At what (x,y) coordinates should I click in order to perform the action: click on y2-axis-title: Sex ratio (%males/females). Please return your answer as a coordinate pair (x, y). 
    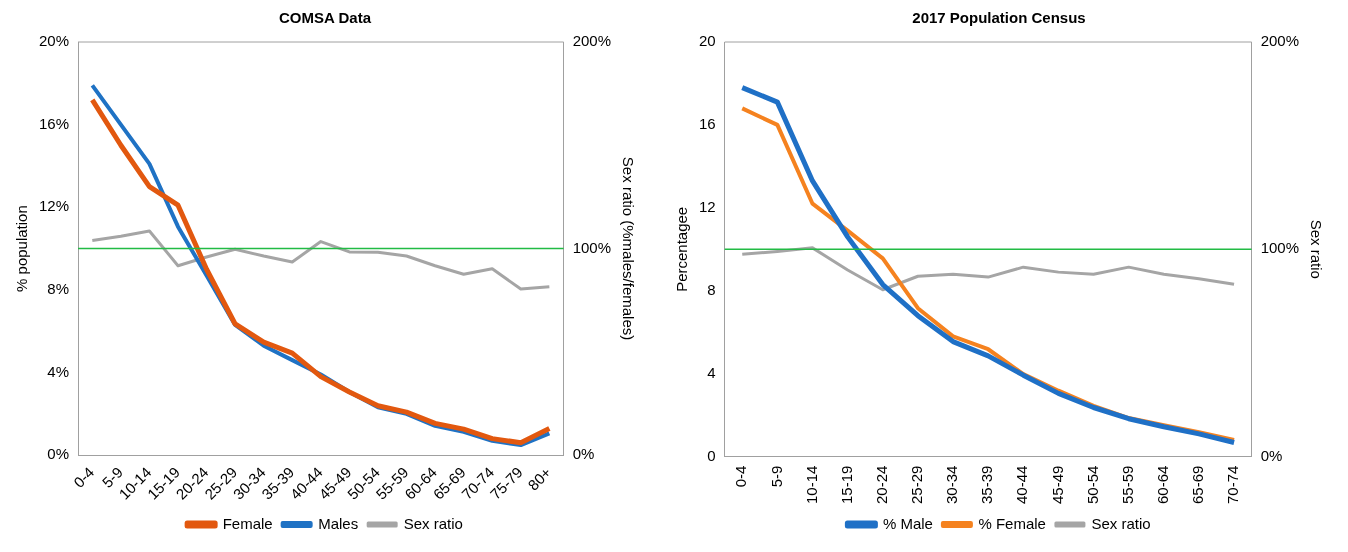
    Looking at the image, I should click on (628, 248).